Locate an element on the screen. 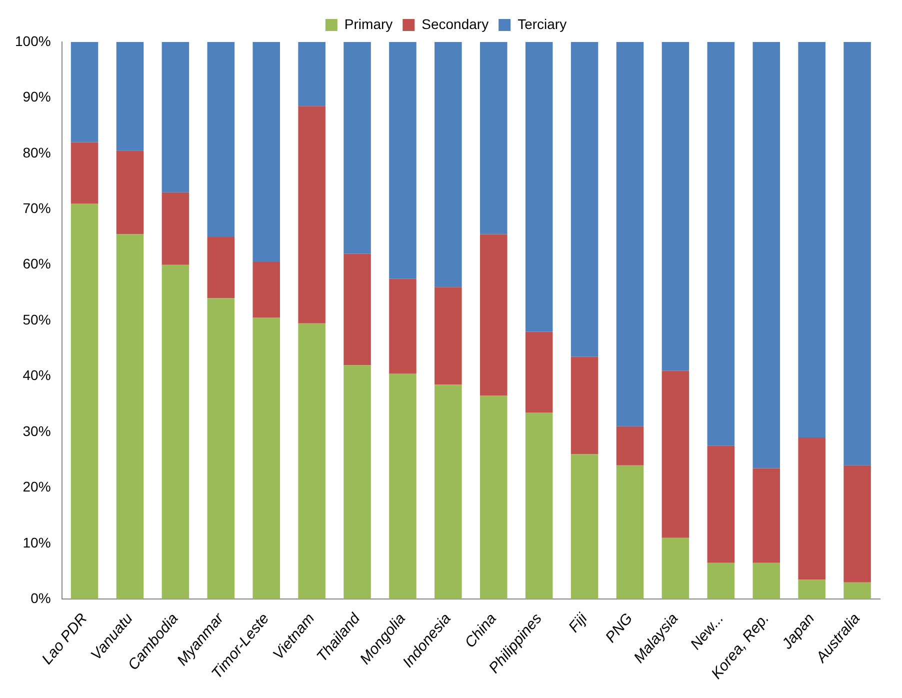 This screenshot has height=698, width=902. y-tick-label: 50% is located at coordinates (36, 319).